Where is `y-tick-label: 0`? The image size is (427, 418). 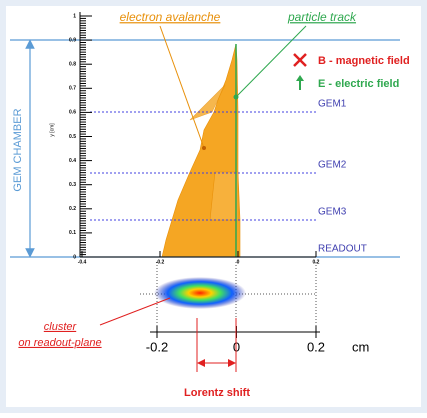
y-tick-label: 0 is located at coordinates (74, 257).